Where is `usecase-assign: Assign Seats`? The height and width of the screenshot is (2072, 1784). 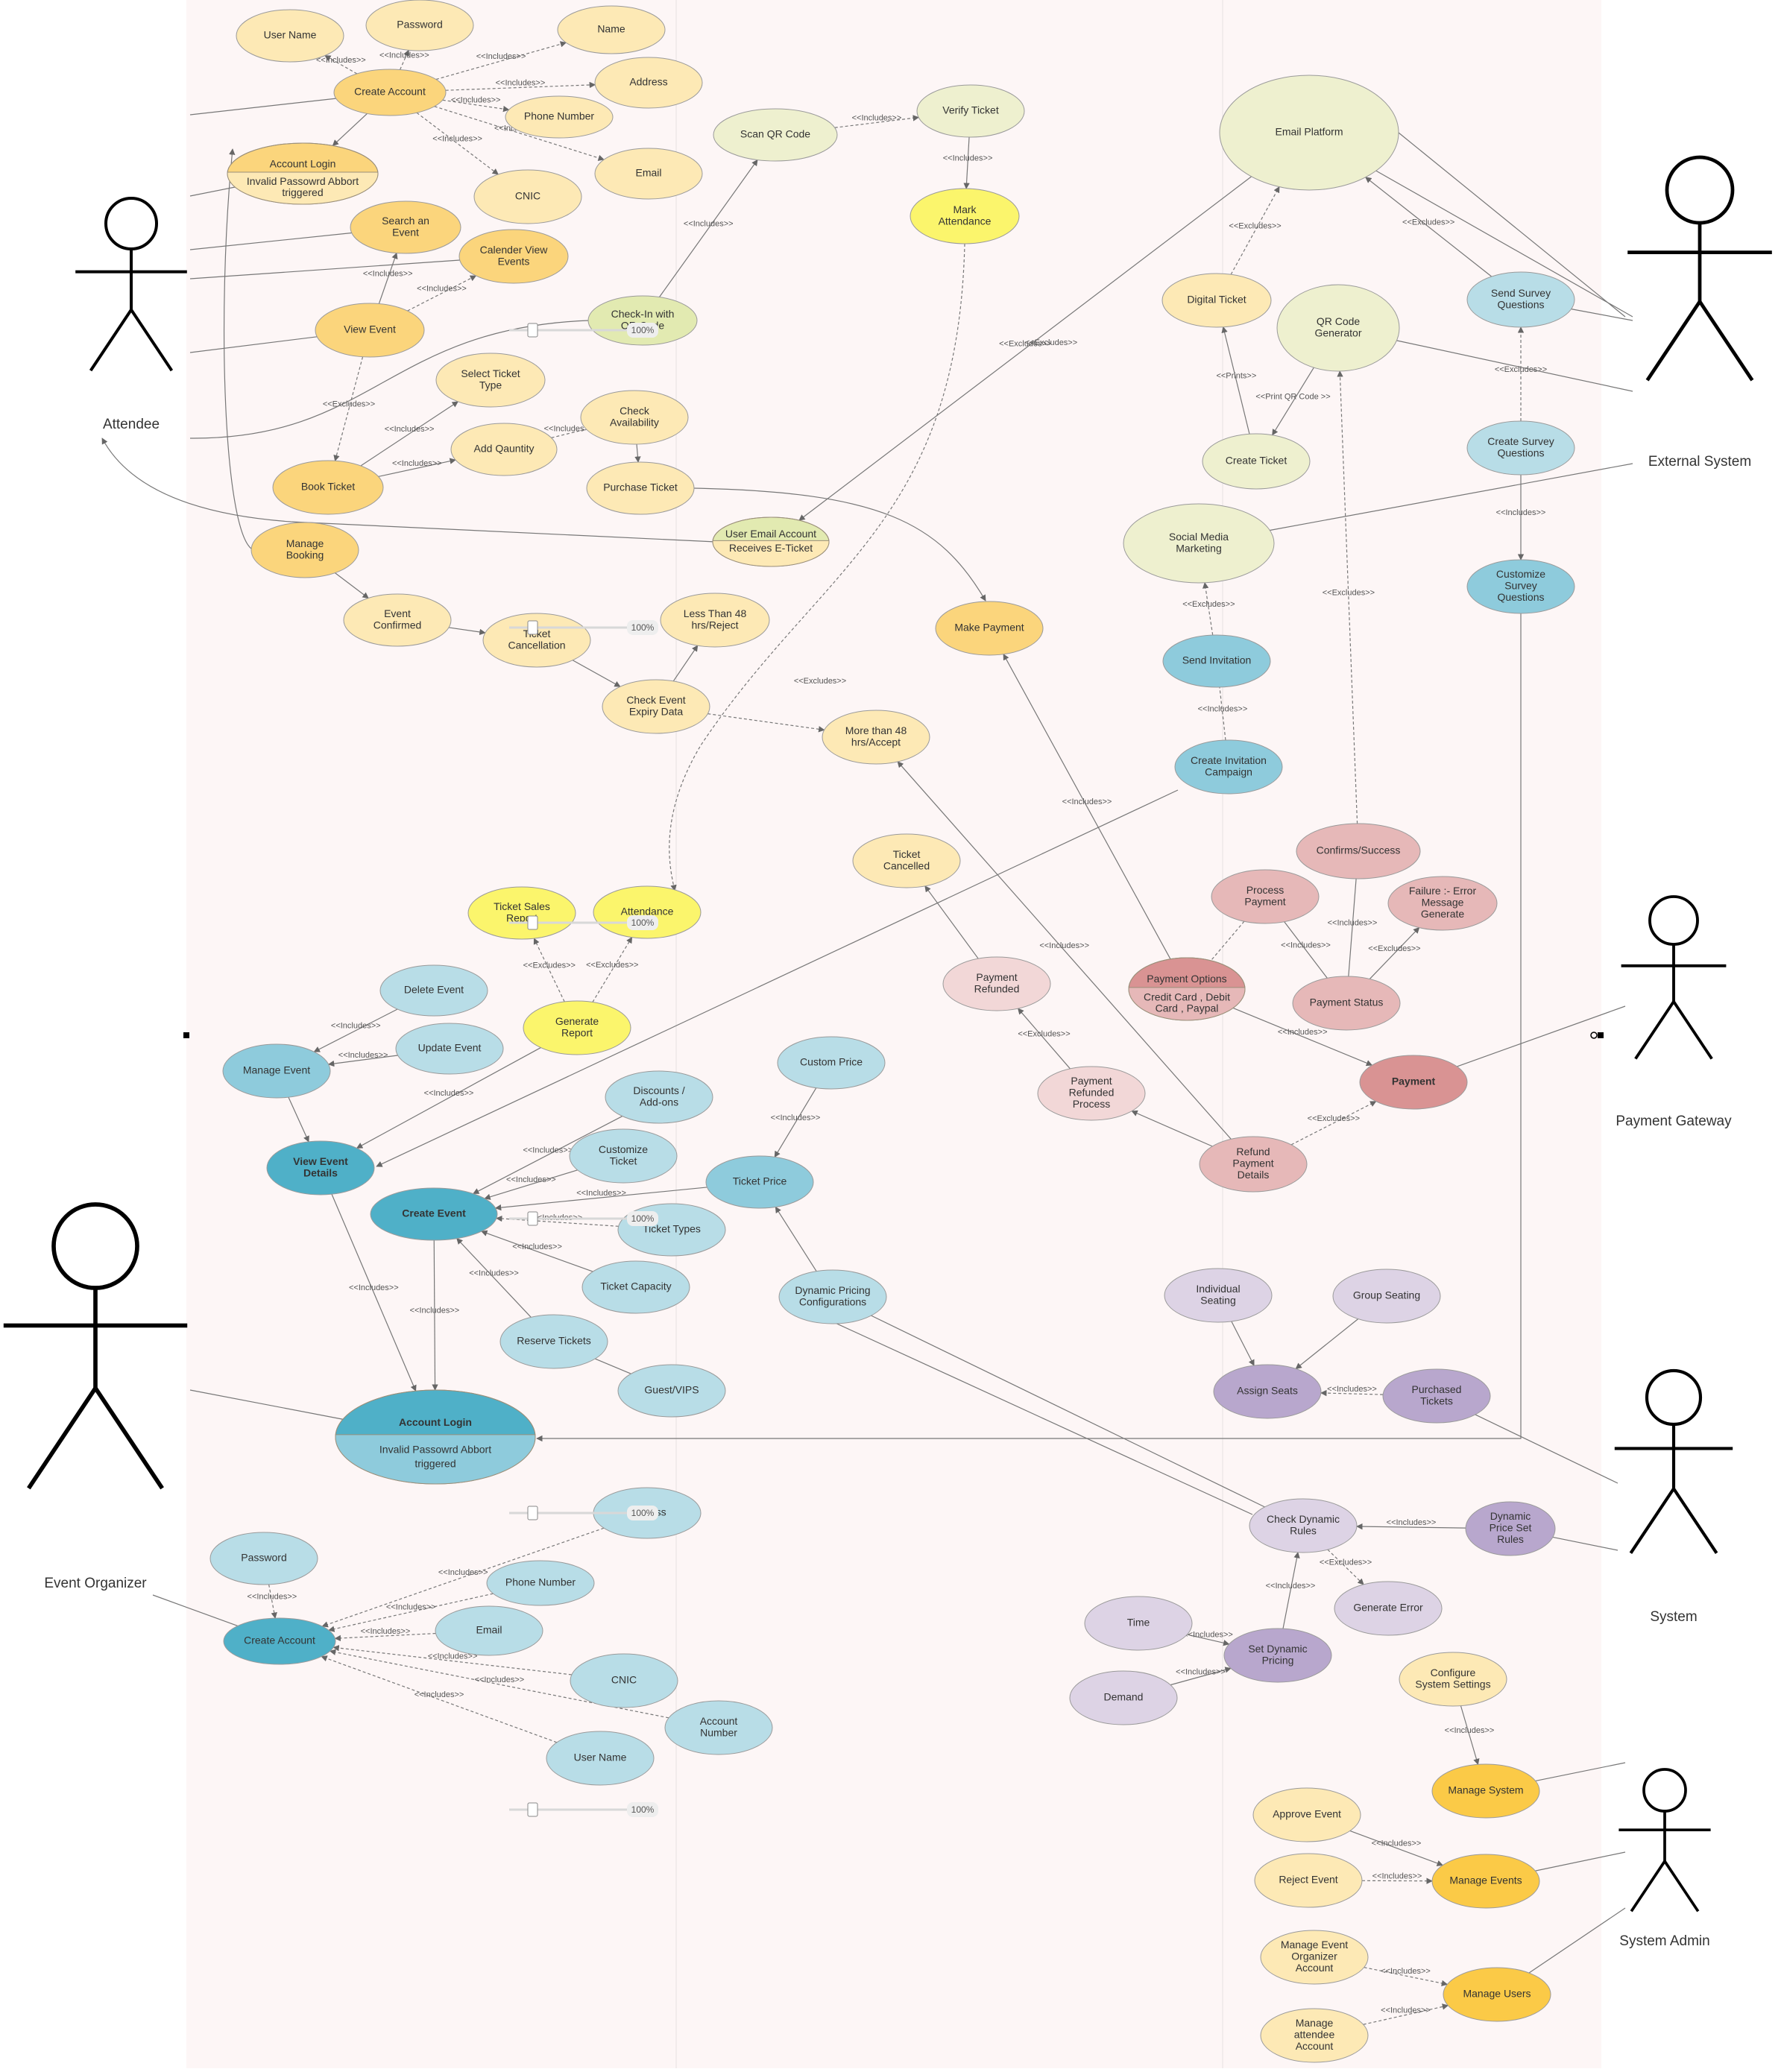 usecase-assign: Assign Seats is located at coordinates (1267, 1391).